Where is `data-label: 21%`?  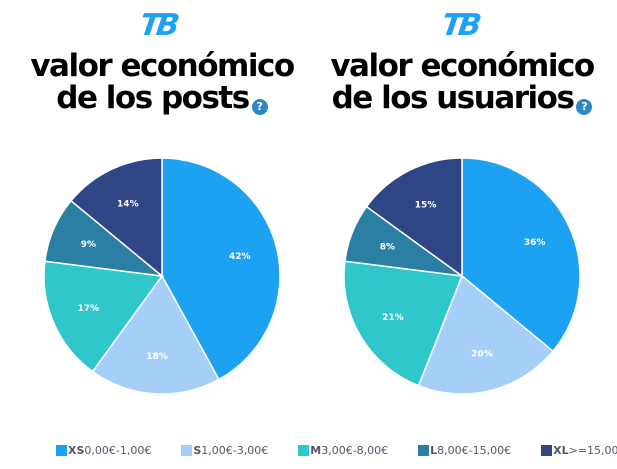
data-label: 21% is located at coordinates (393, 318).